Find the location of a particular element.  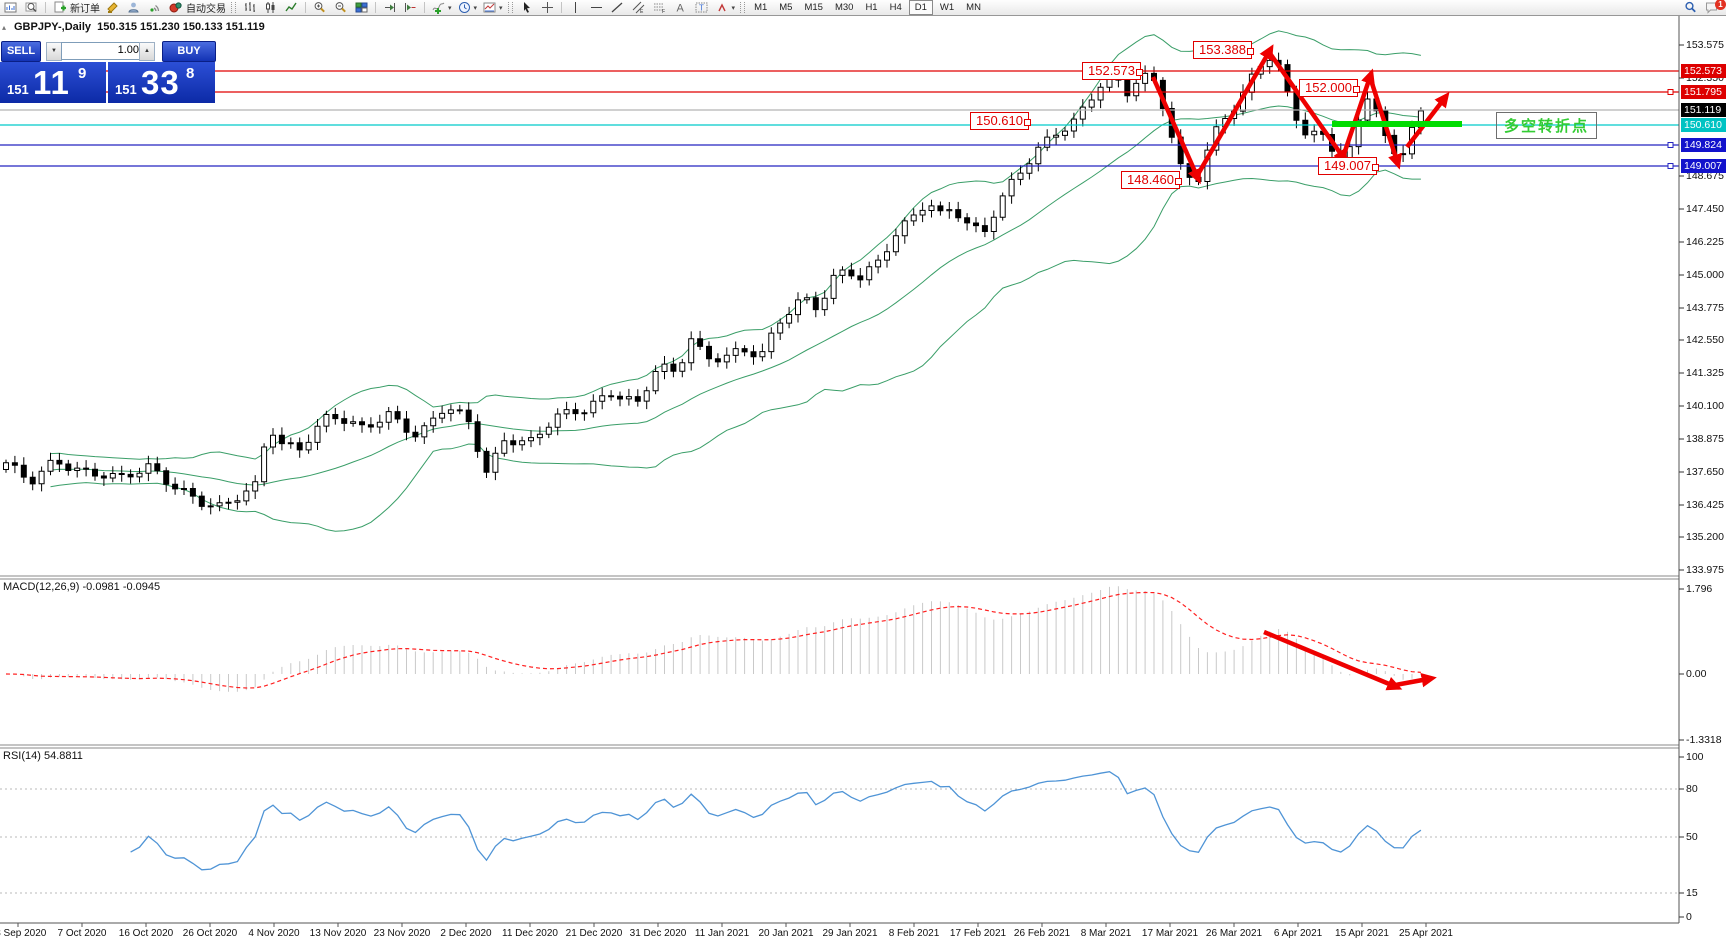

crosshair-tool-icon is located at coordinates (547, 8).